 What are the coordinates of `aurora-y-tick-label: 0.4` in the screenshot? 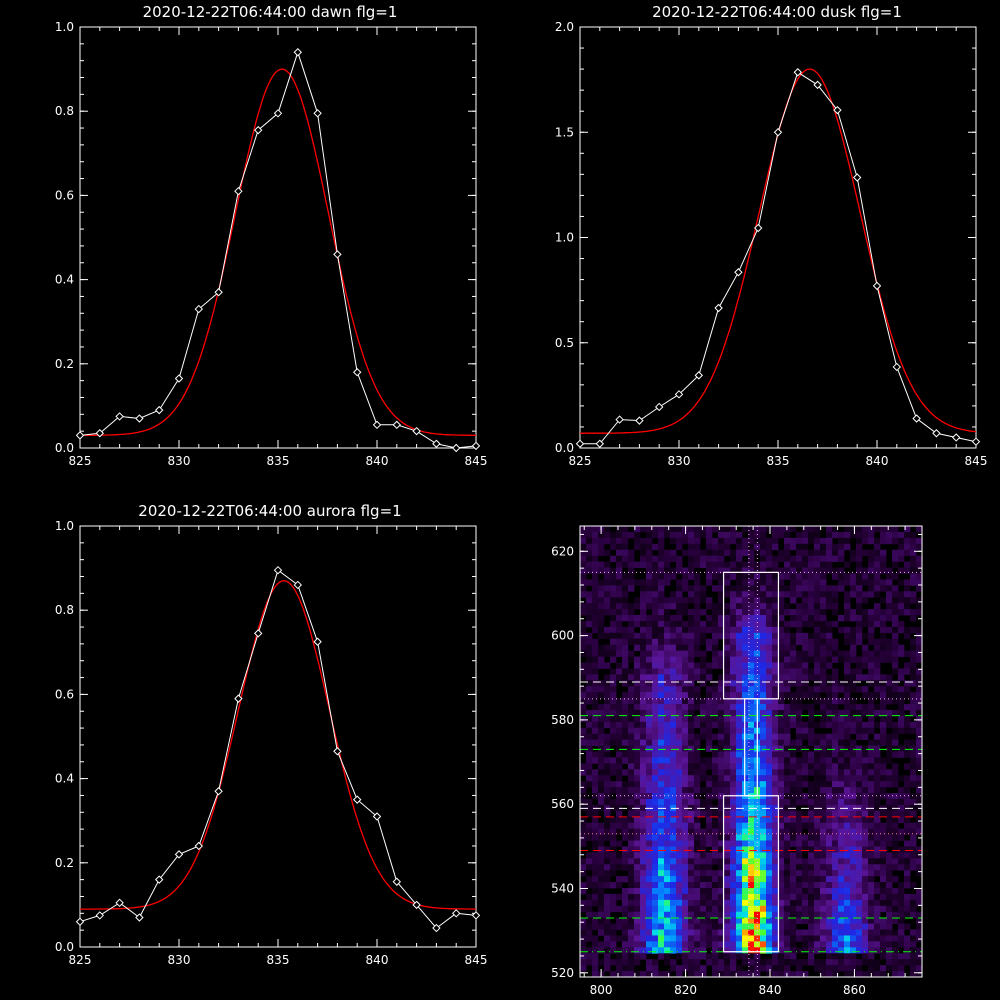 It's located at (64, 779).